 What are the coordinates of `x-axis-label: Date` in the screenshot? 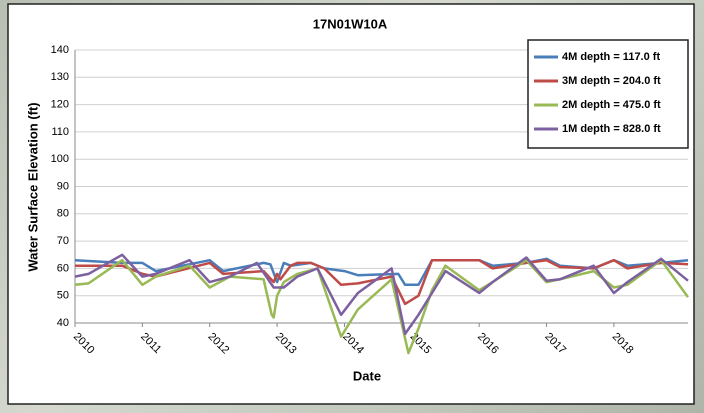 It's located at (367, 375).